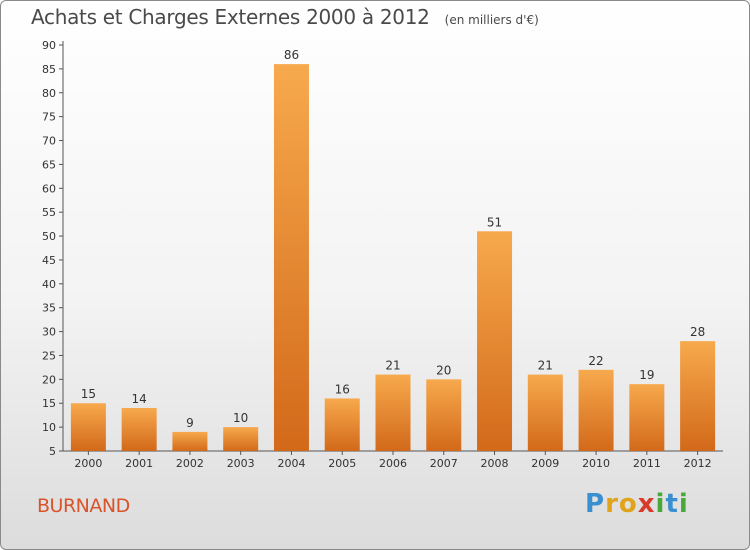  I want to click on y-tick-label: 90, so click(49, 45).